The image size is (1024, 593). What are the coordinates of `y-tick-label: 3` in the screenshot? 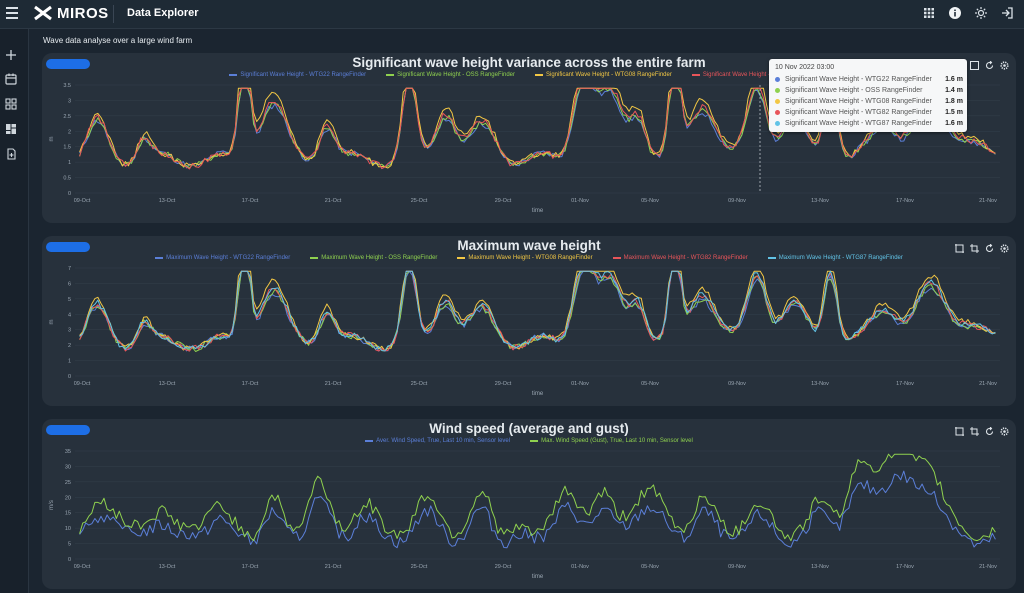 It's located at (69, 331).